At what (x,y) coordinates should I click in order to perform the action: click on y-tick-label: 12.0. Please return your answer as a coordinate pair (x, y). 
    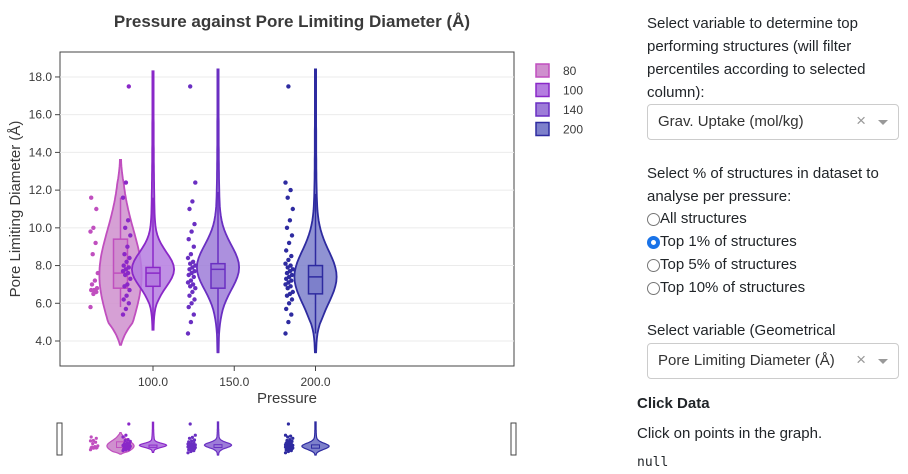
    Looking at the image, I should click on (41, 190).